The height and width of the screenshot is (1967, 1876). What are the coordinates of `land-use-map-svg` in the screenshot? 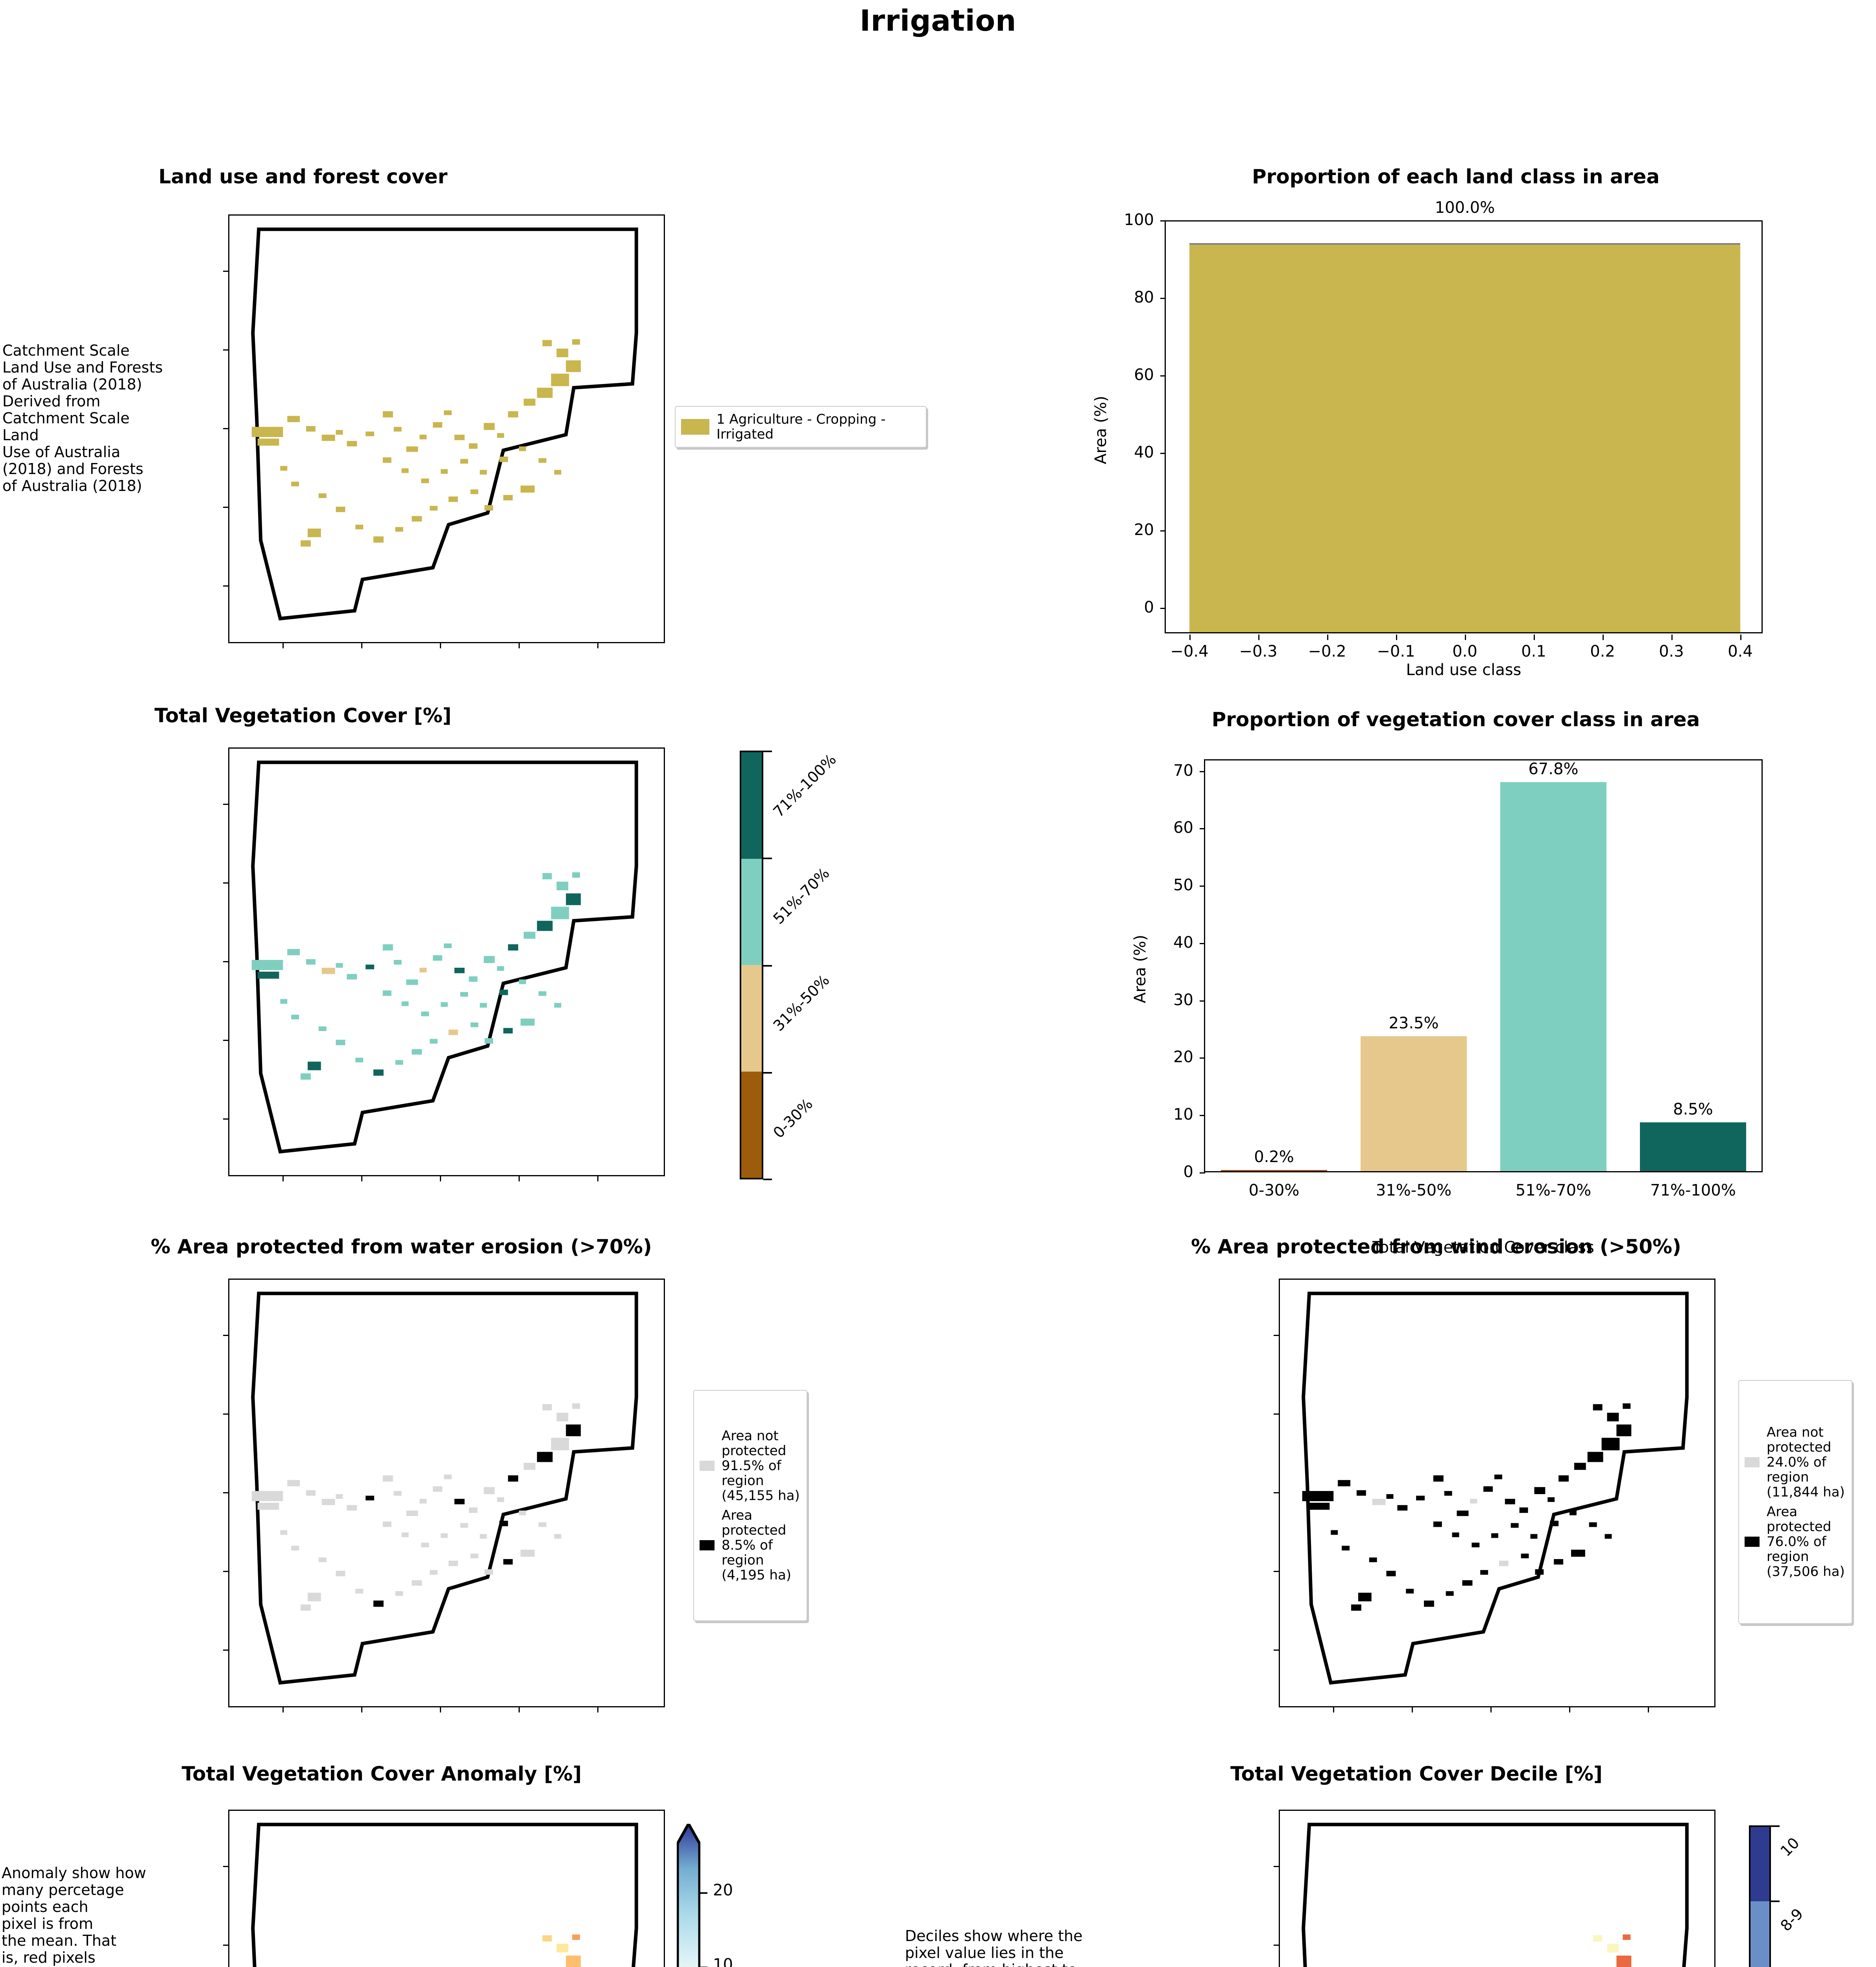 It's located at (445, 424).